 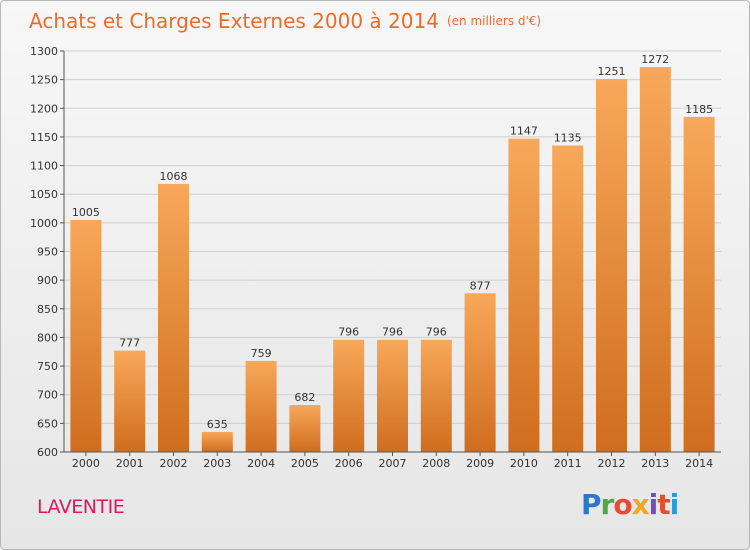 I want to click on x-tick-label-2003: 2003, so click(x=217, y=463).